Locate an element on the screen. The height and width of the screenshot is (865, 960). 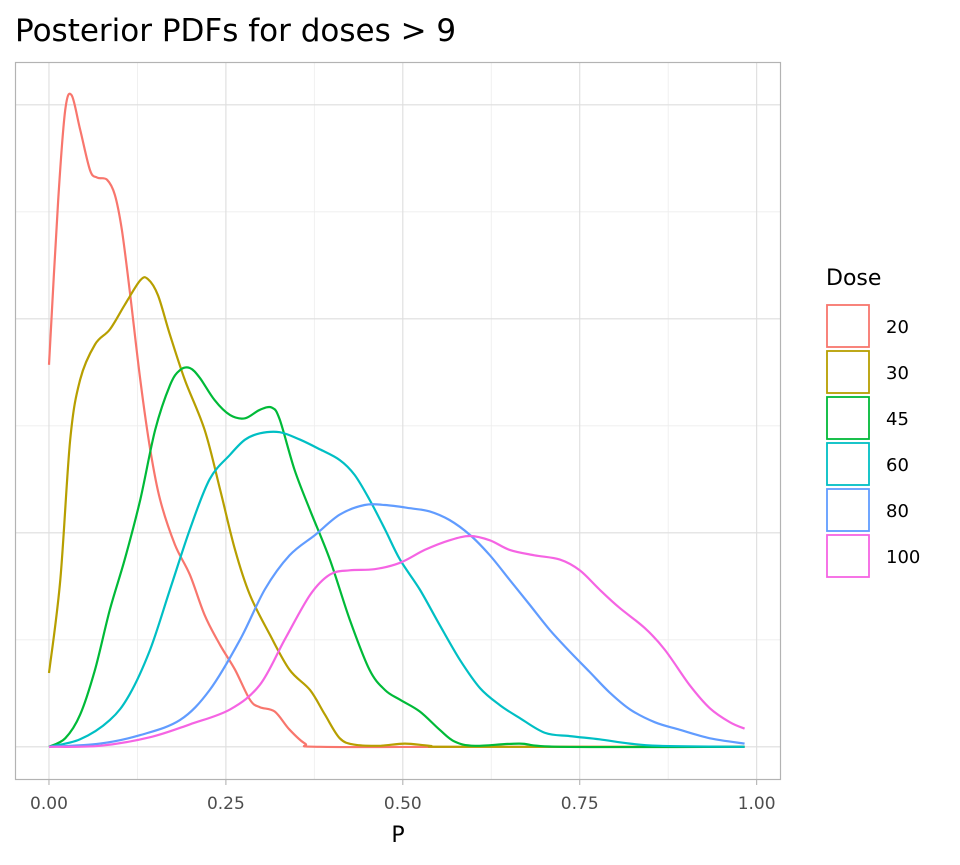
chart-title: Posterior PDFs for doses > 9 is located at coordinates (235, 31).